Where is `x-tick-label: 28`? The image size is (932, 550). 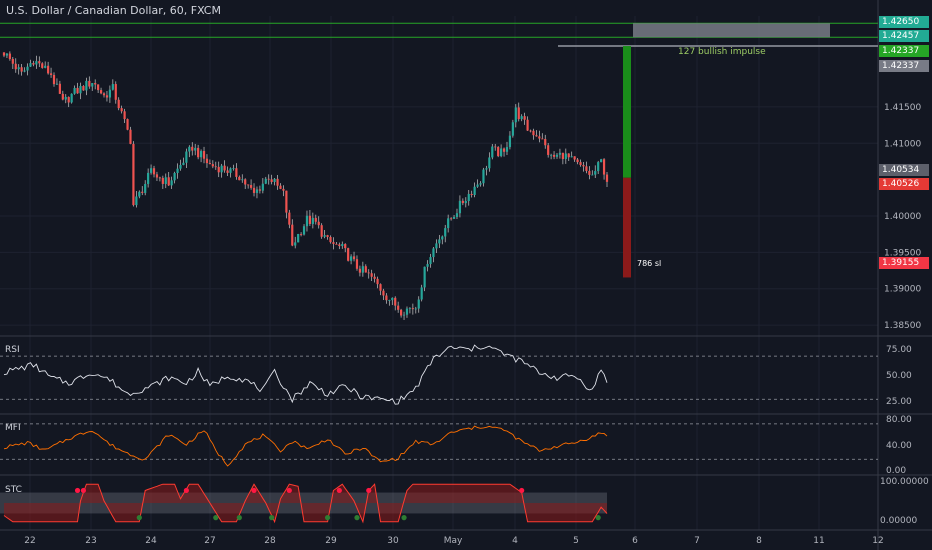
x-tick-label: 28 is located at coordinates (270, 541).